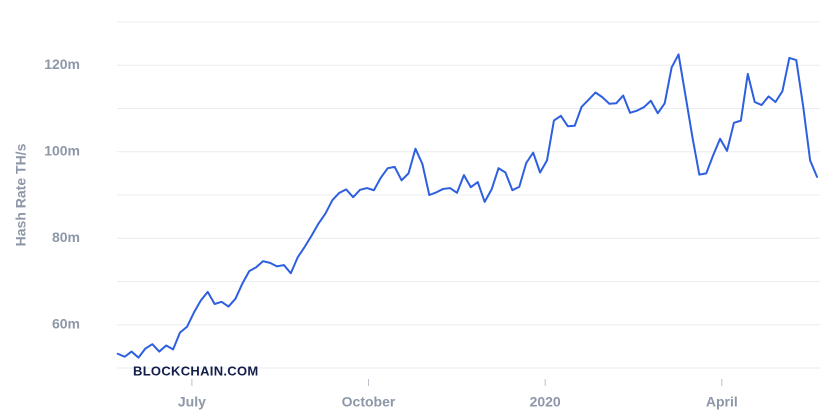  I want to click on y-tick-label: 60m, so click(66, 323).